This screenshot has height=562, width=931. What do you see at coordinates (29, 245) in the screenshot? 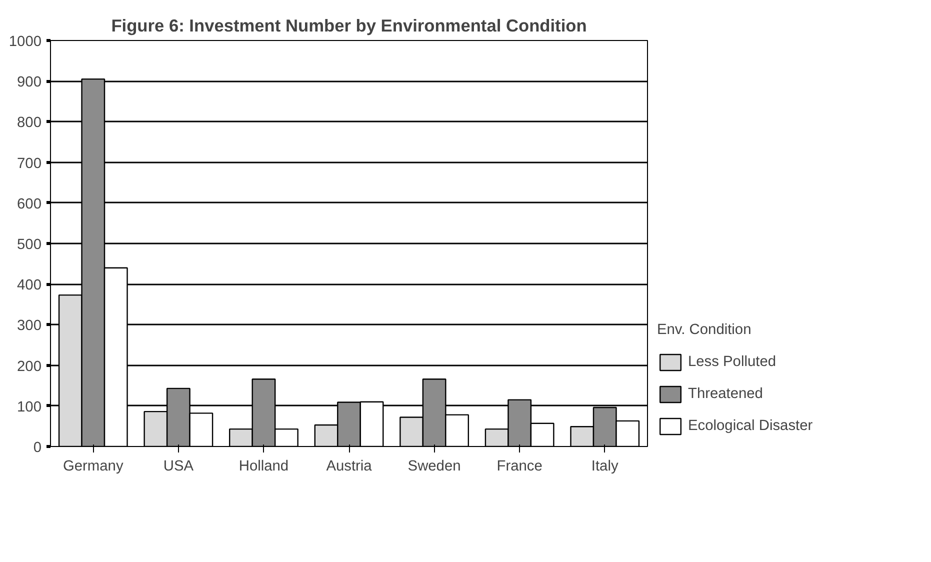
I see `y-tick-label: 500` at bounding box center [29, 245].